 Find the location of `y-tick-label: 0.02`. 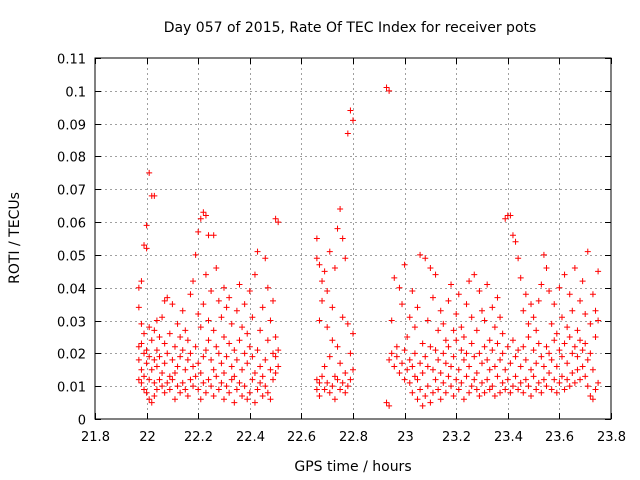

y-tick-label: 0.02 is located at coordinates (71, 355).